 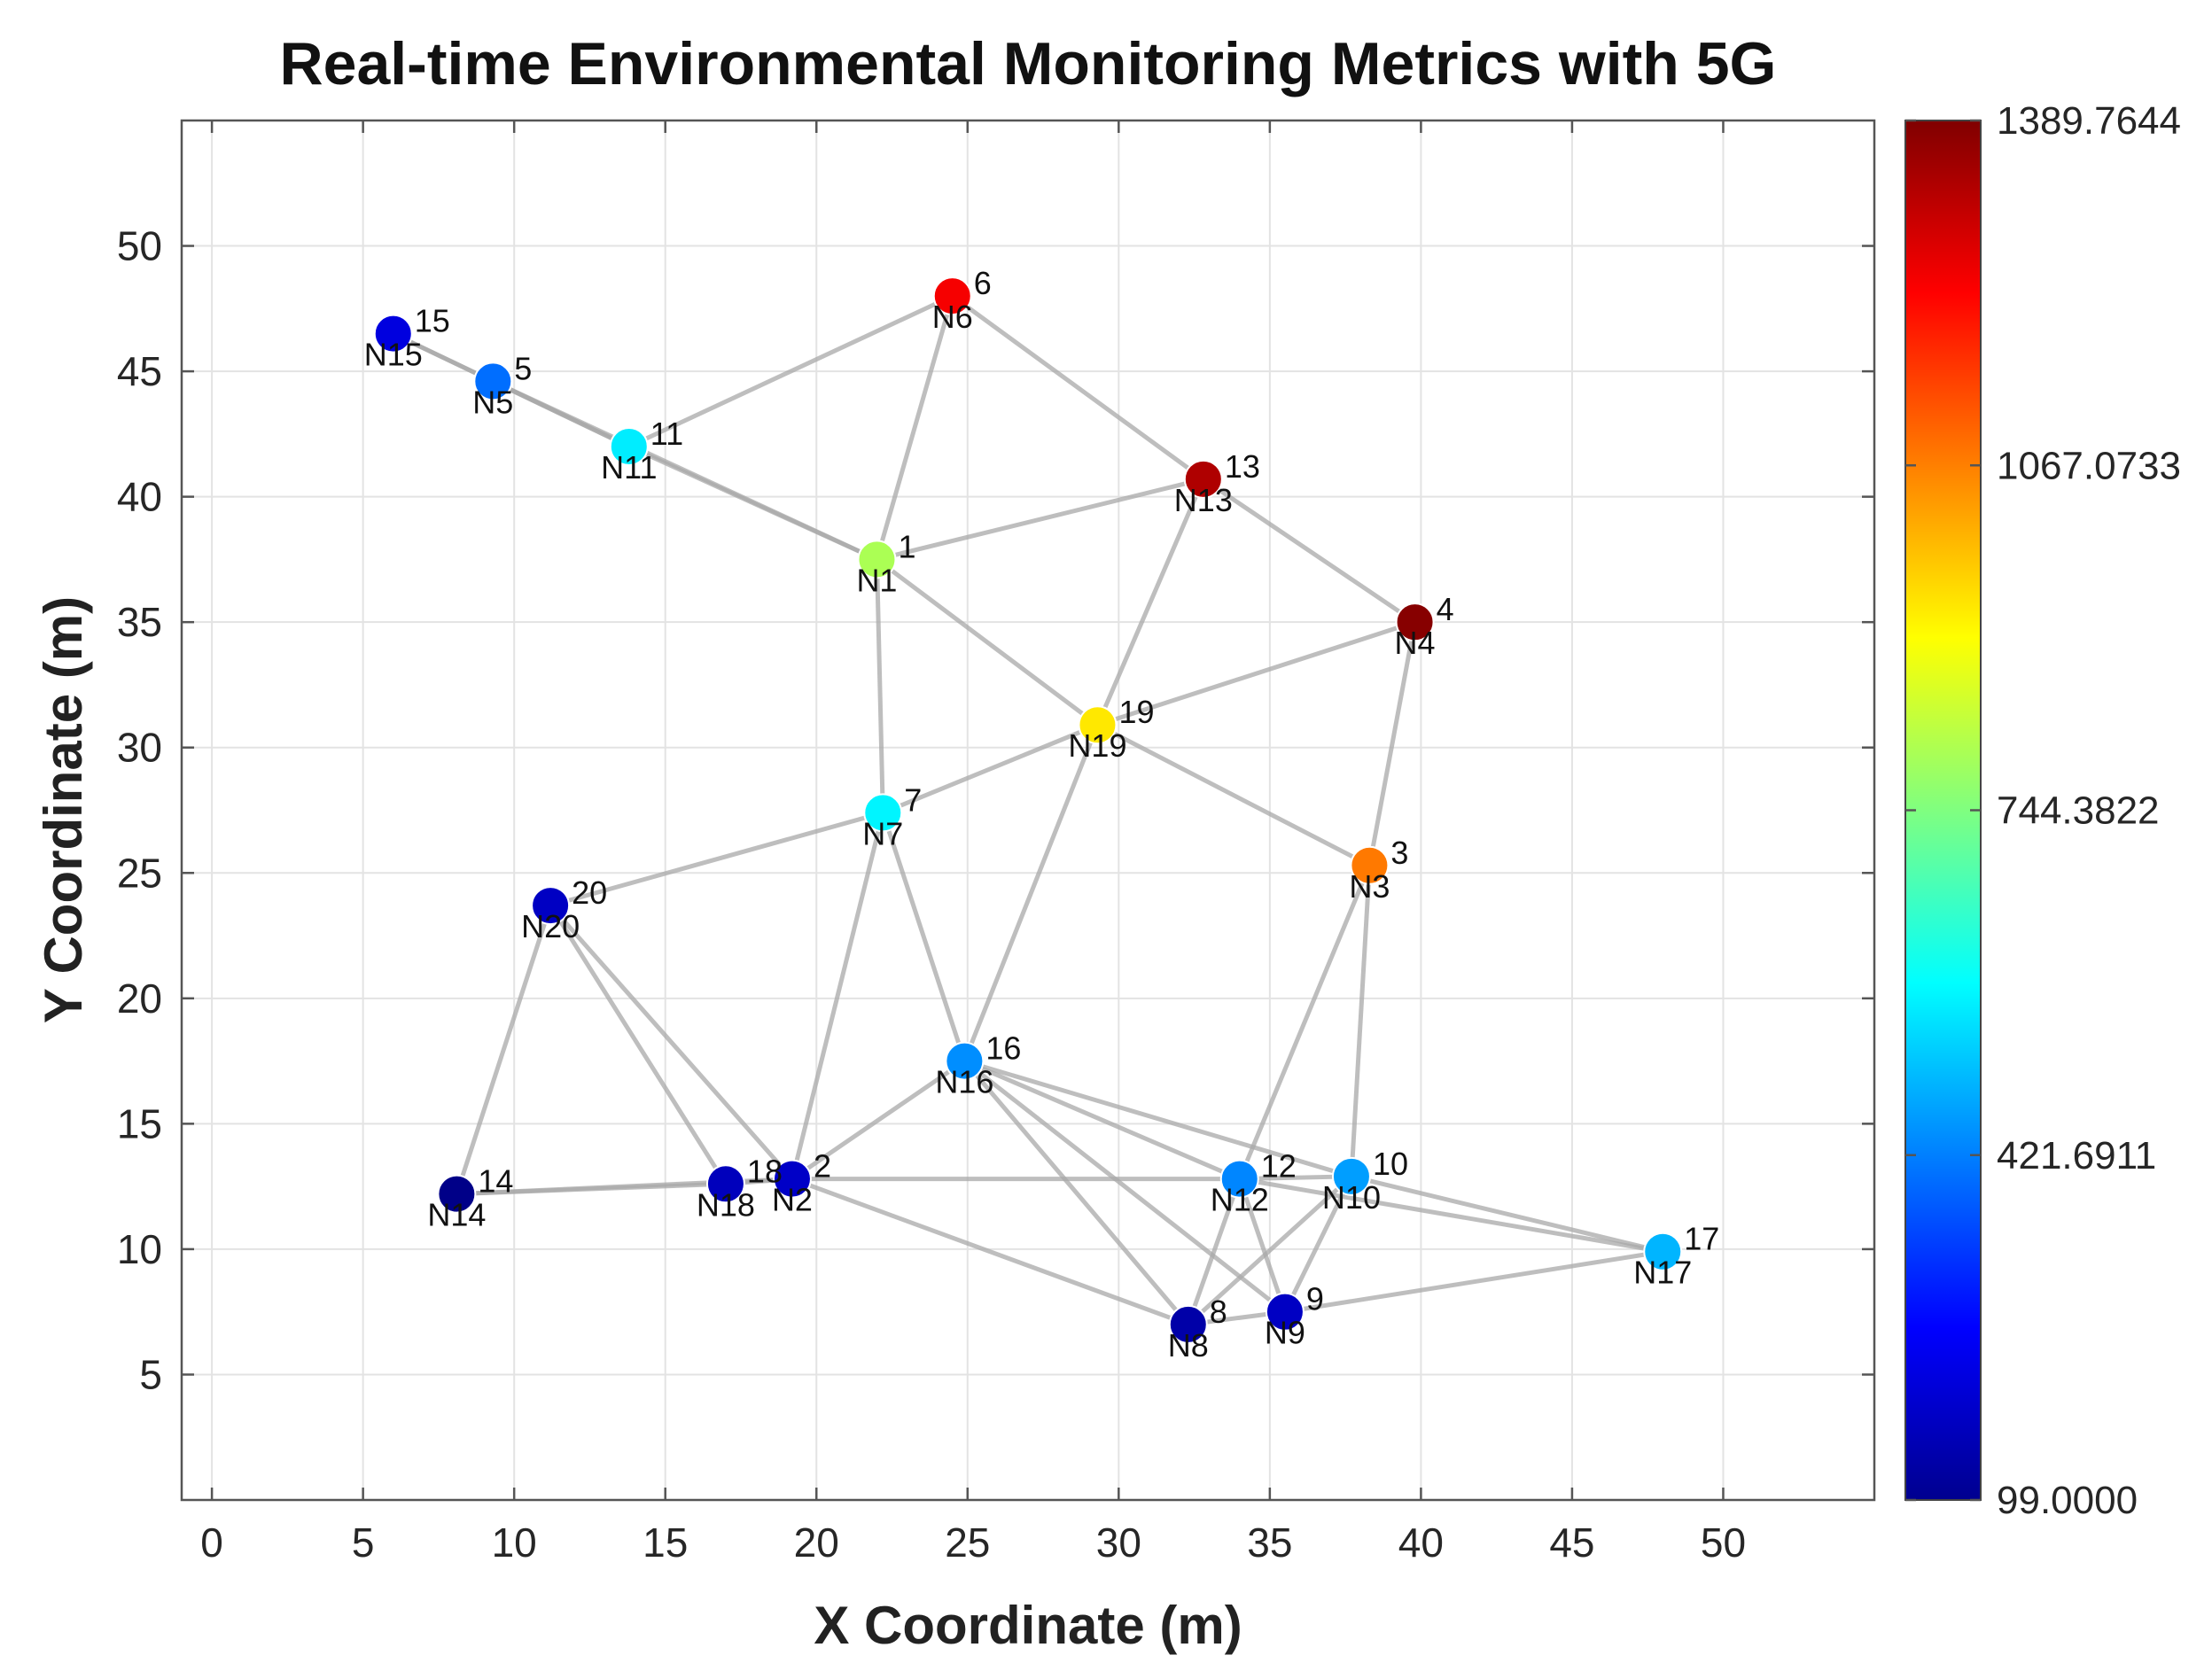 I want to click on node-id-label: 9, so click(x=1315, y=1299).